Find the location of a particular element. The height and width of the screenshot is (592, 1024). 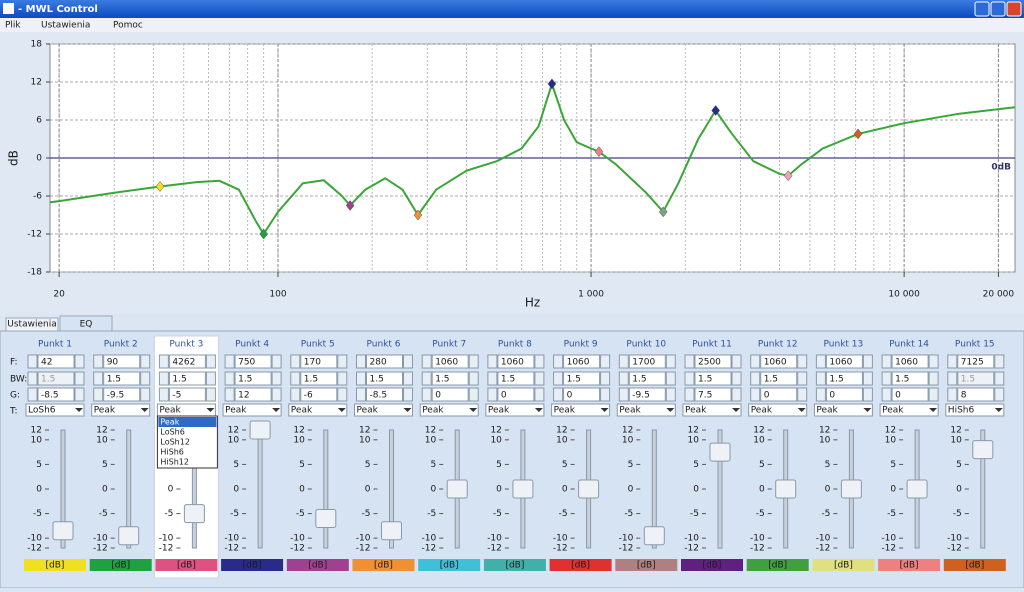

dropdown-option: LoSh12 is located at coordinates (175, 442).